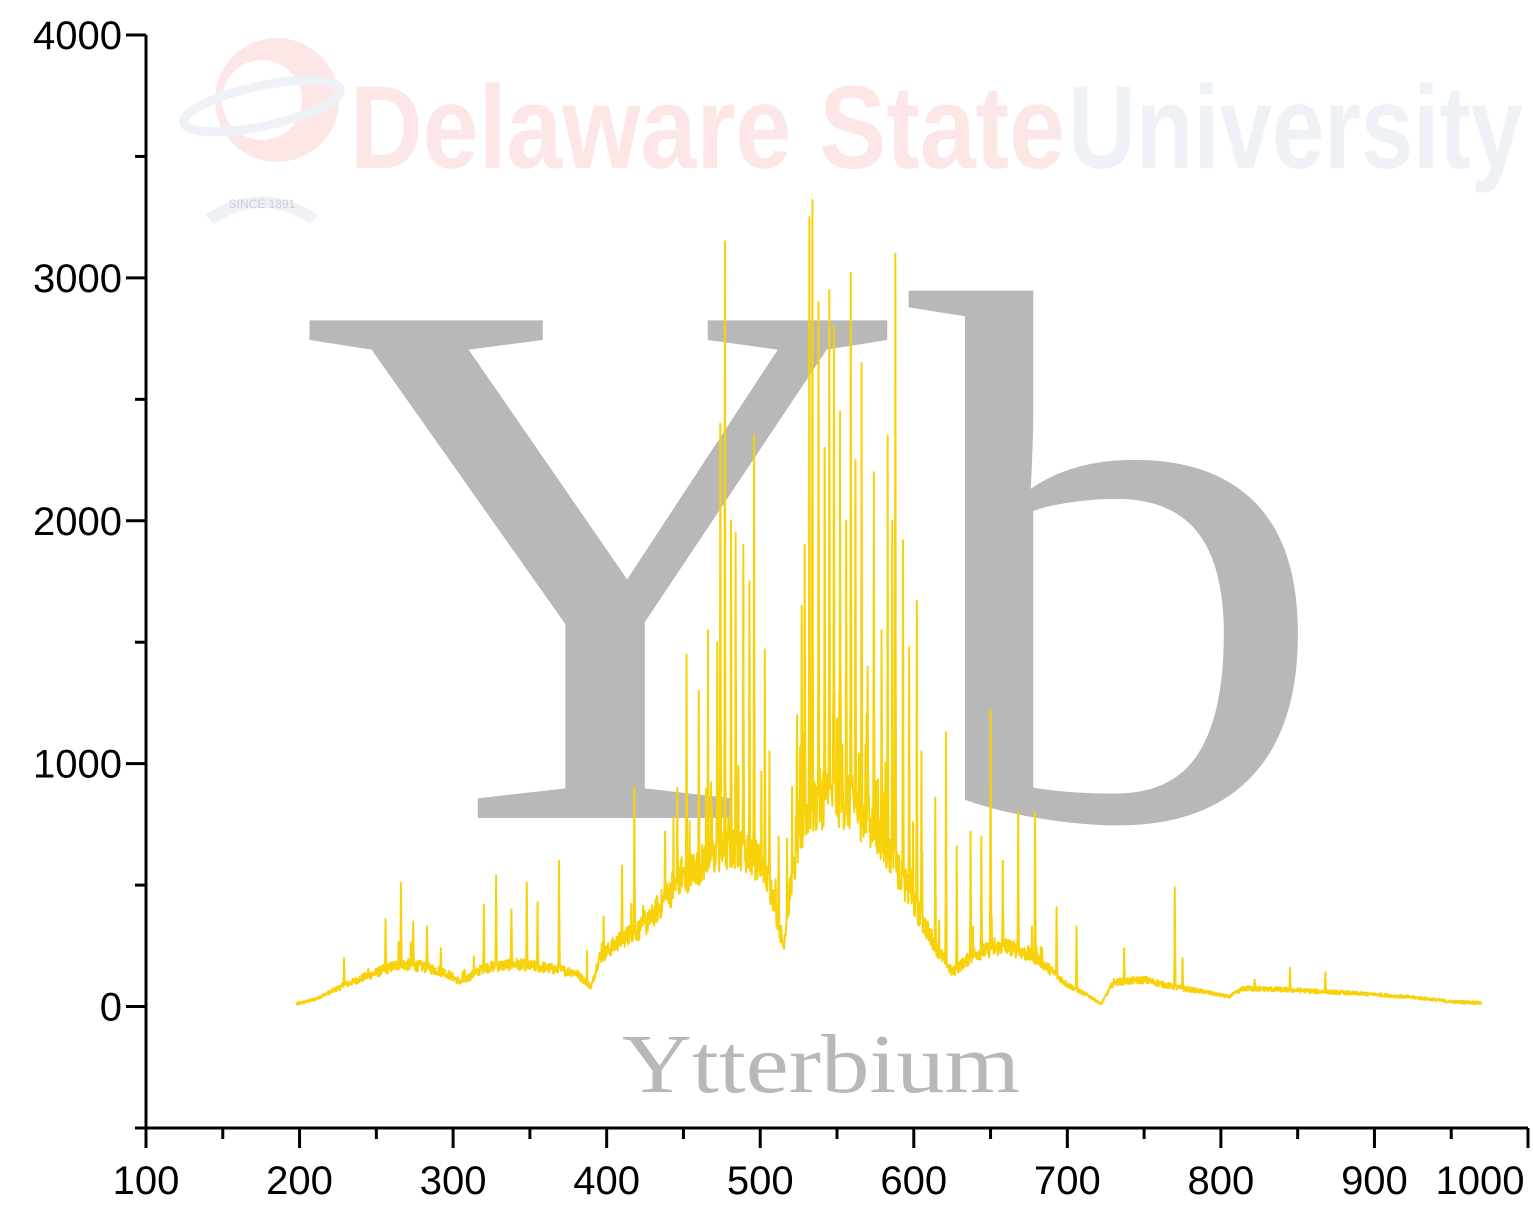  I want to click on x-tick-label: 800, so click(1221, 1181).